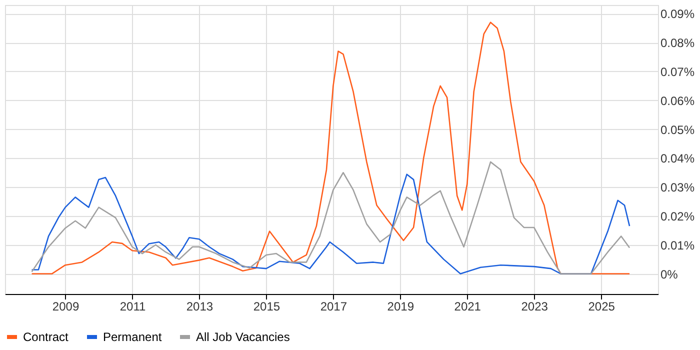 This screenshot has height=350, width=700. I want to click on x-tick-label: 2013, so click(200, 307).